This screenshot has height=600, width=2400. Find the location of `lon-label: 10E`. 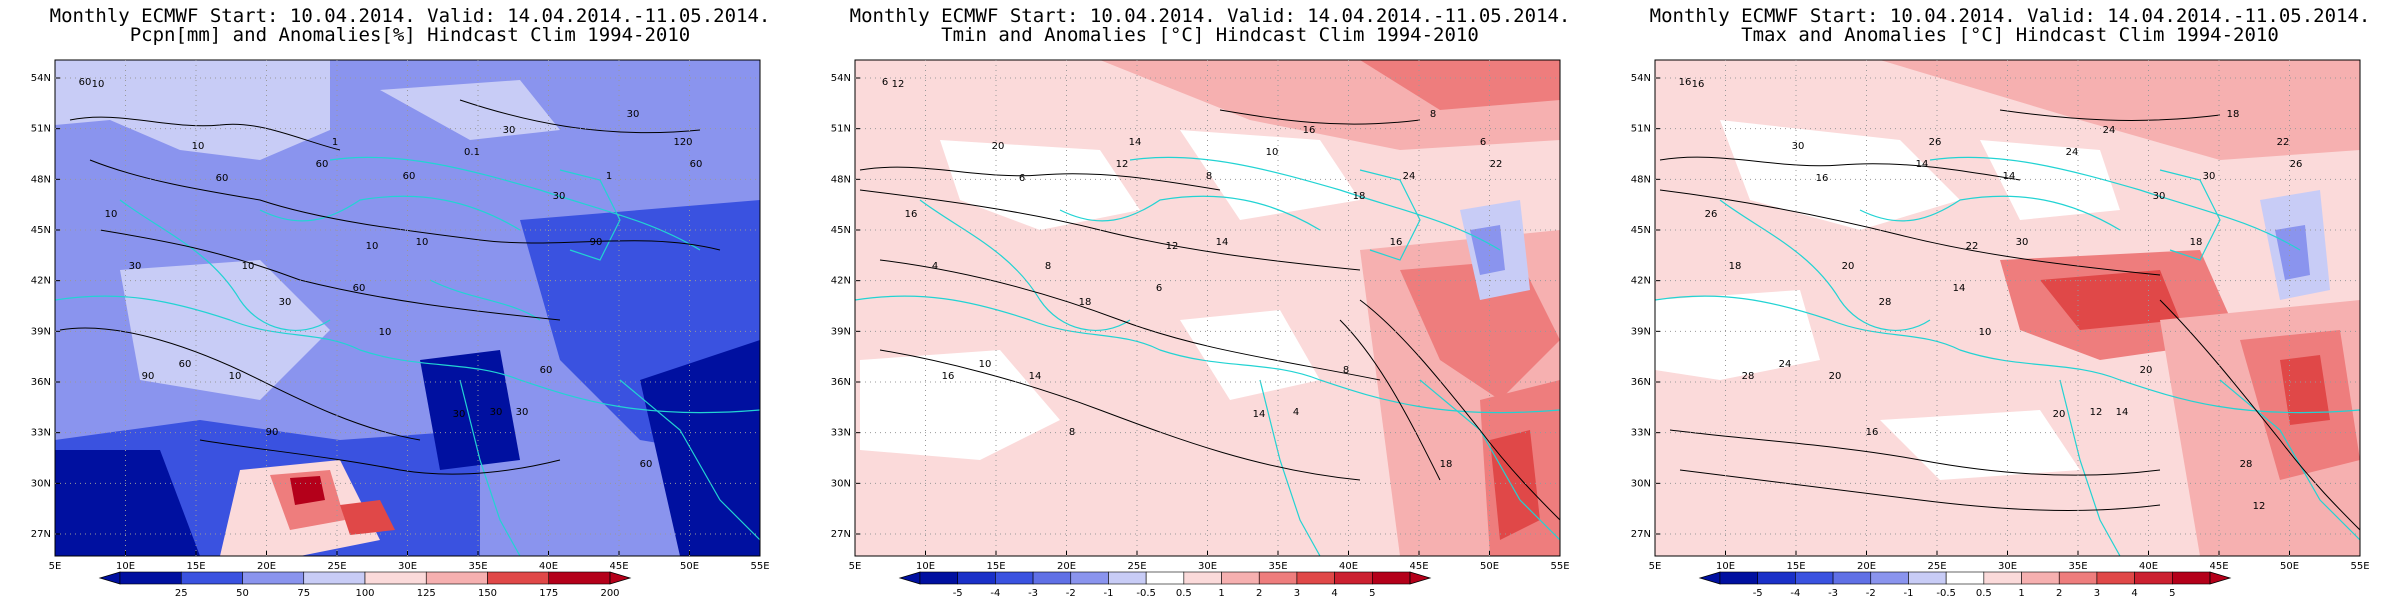

lon-label: 10E is located at coordinates (1725, 566).